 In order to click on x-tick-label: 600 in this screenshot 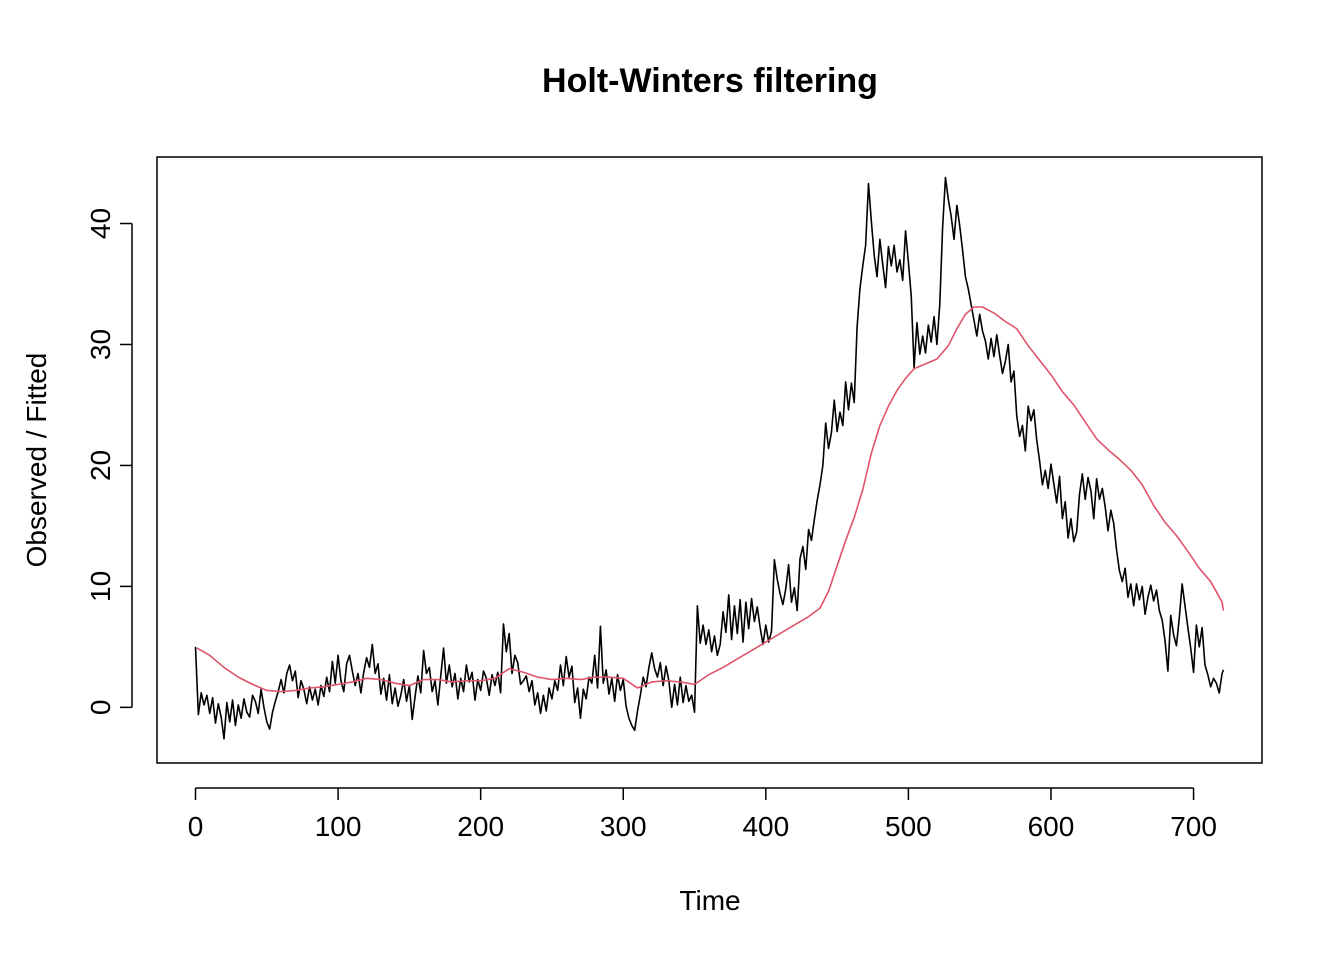, I will do `click(1051, 826)`.